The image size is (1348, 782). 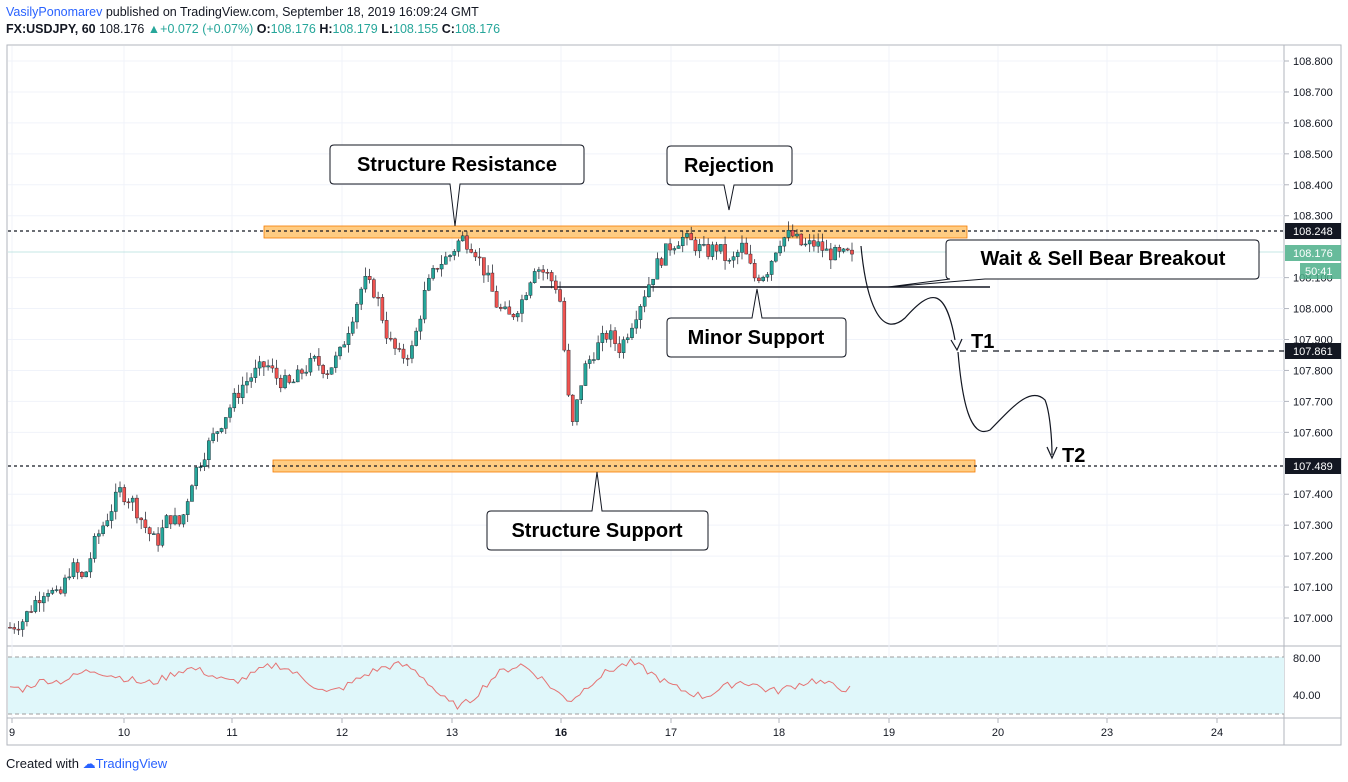 I want to click on t2-label: T2, so click(x=1073, y=456).